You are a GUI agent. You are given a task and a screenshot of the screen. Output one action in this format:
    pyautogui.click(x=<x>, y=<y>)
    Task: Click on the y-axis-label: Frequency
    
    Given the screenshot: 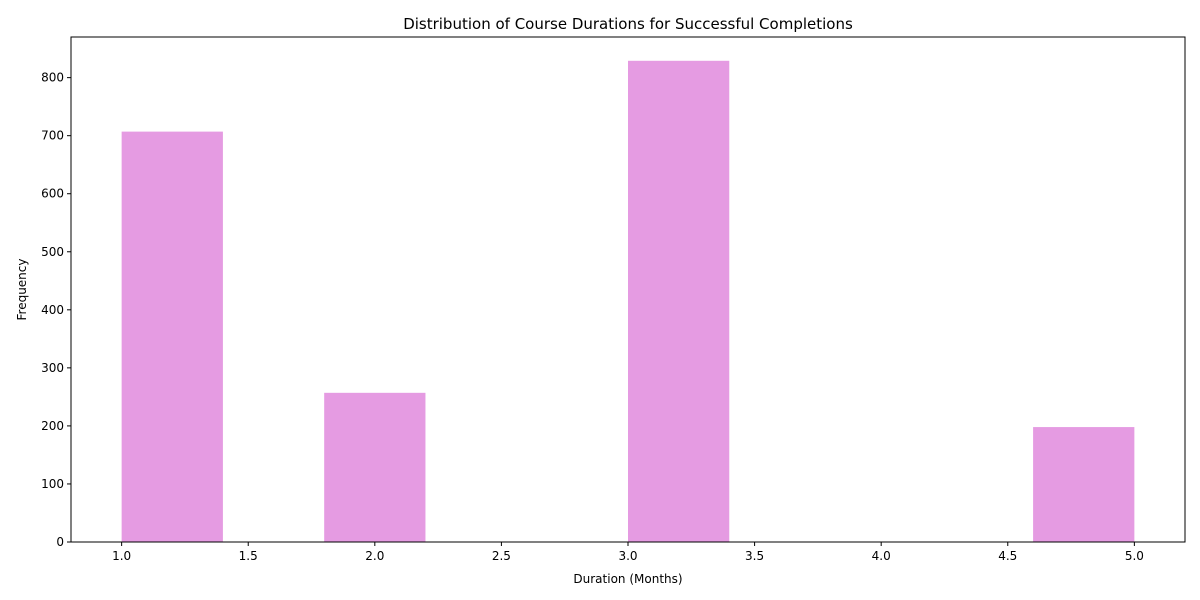 What is the action you would take?
    pyautogui.click(x=22, y=290)
    